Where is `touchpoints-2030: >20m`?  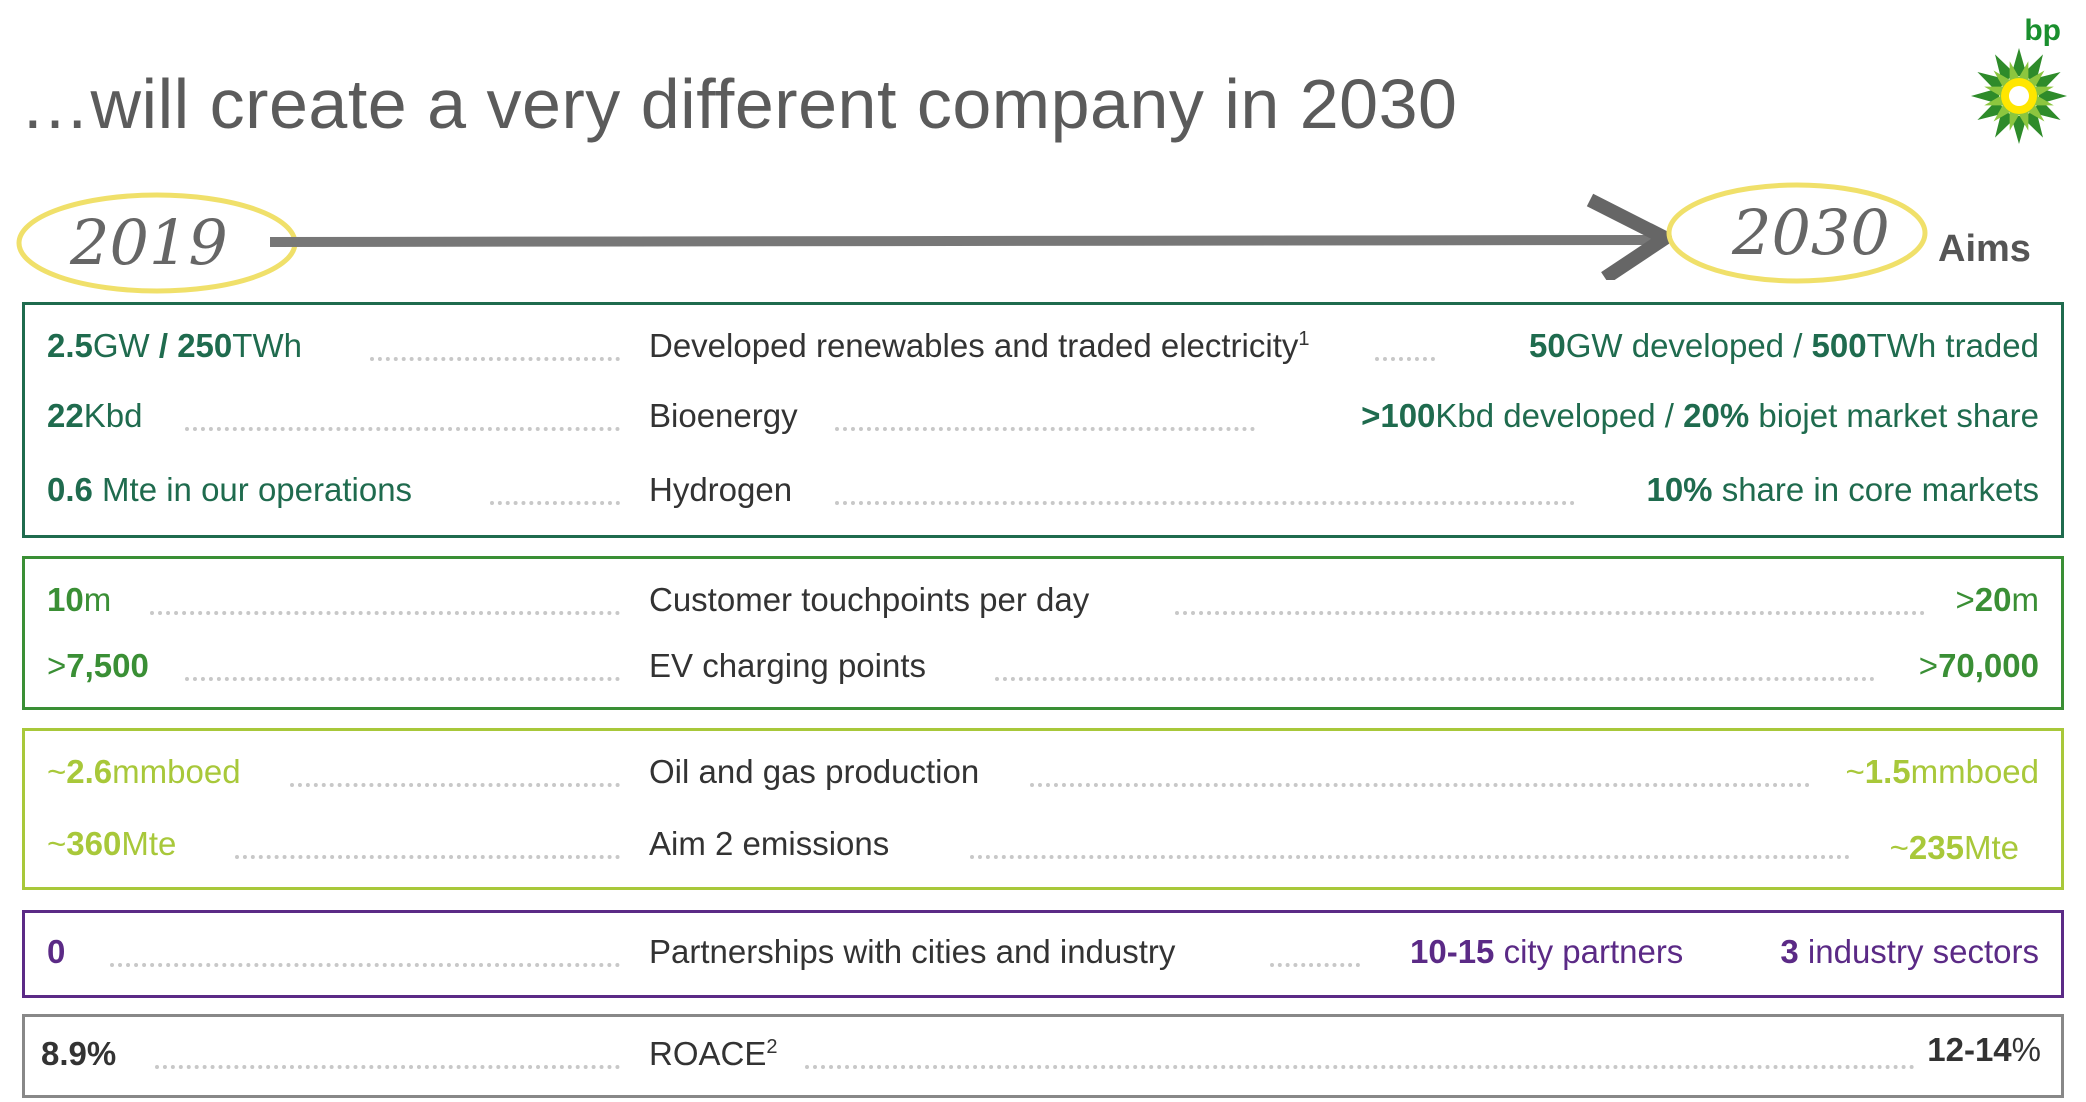 touchpoints-2030: >20m is located at coordinates (1997, 599).